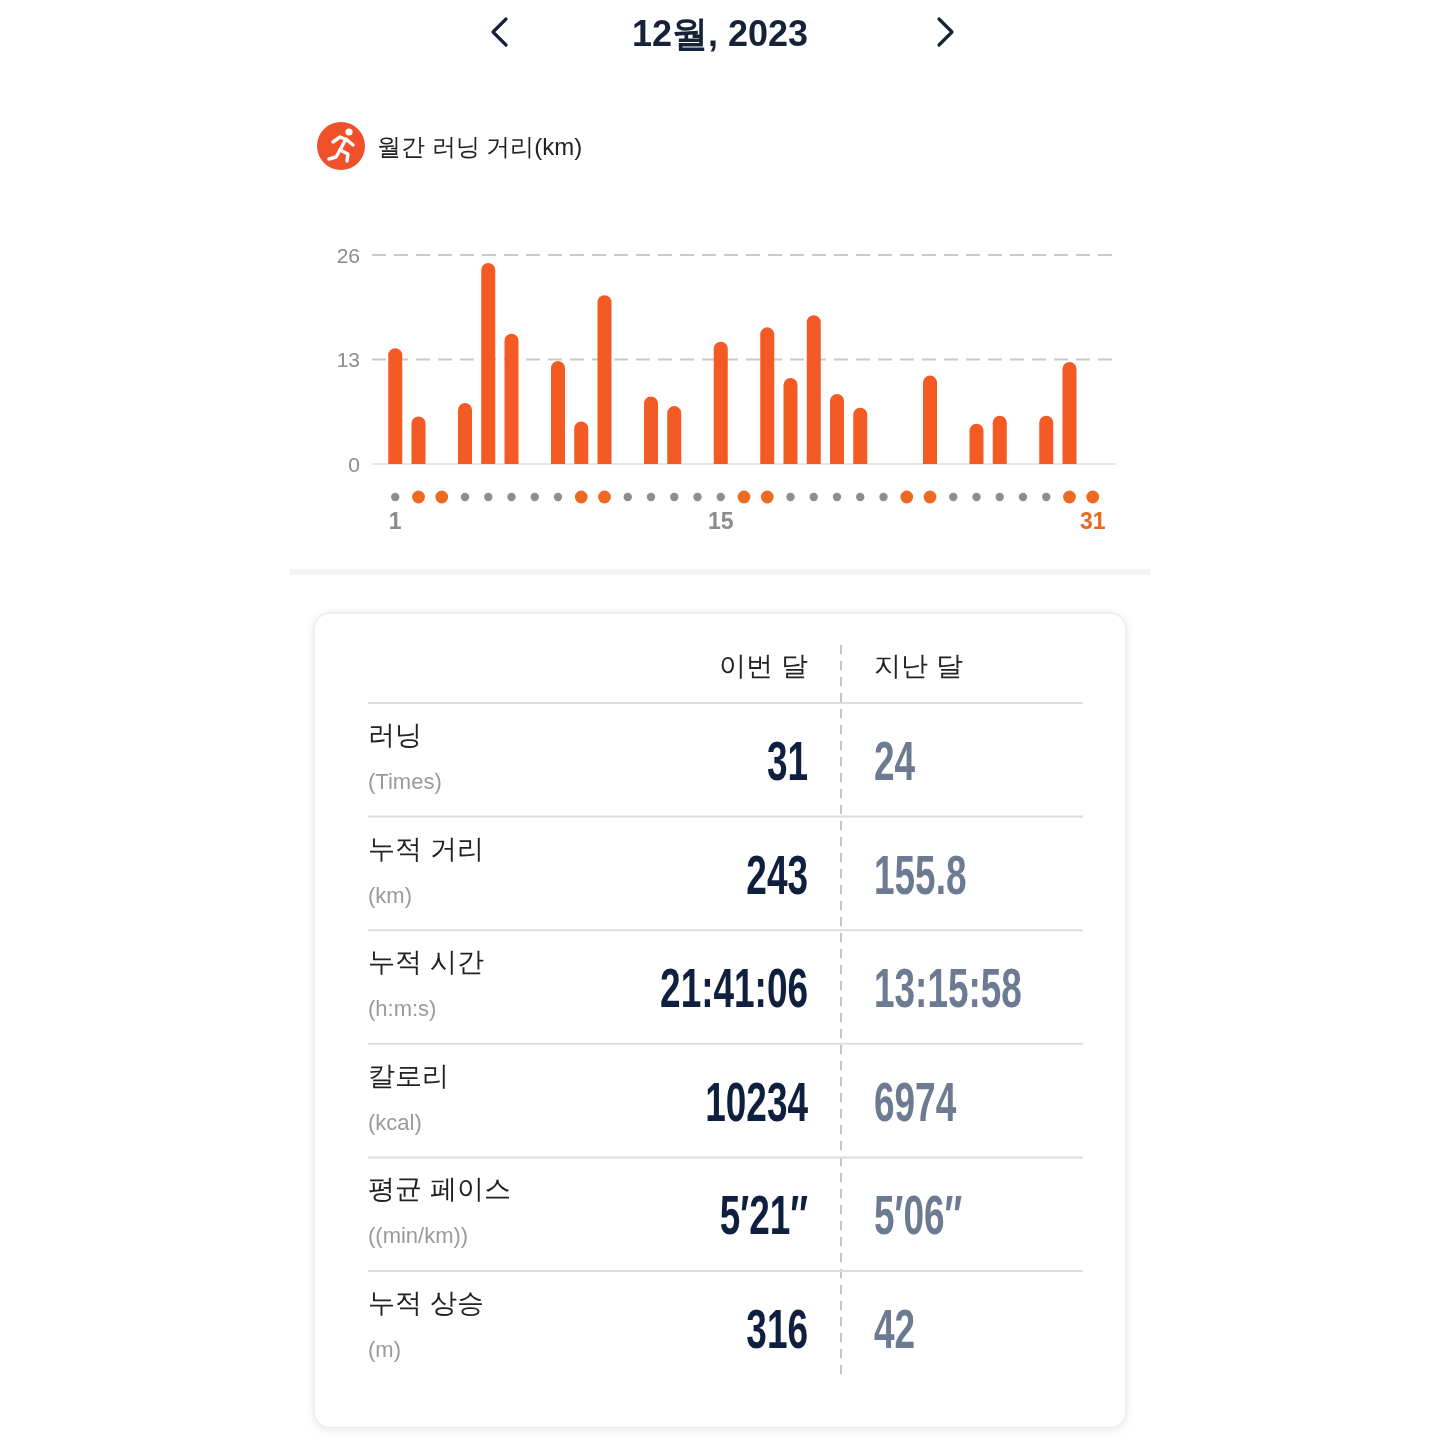  I want to click on y-tick-label: 0, so click(354, 464).